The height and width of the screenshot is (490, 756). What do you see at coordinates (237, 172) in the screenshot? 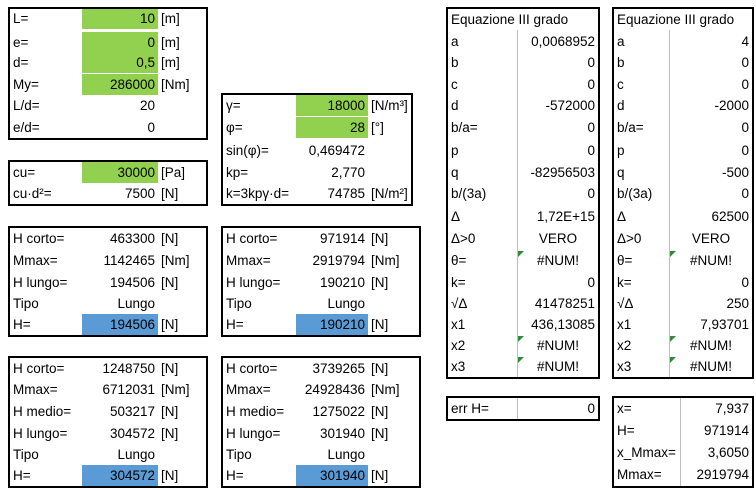
I see `cell-label-kp: kp=` at bounding box center [237, 172].